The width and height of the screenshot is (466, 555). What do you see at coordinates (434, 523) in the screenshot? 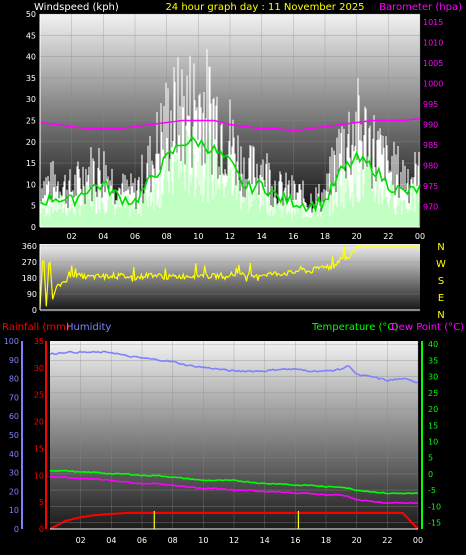
I see `temperature-tick-label: -15` at bounding box center [434, 523].